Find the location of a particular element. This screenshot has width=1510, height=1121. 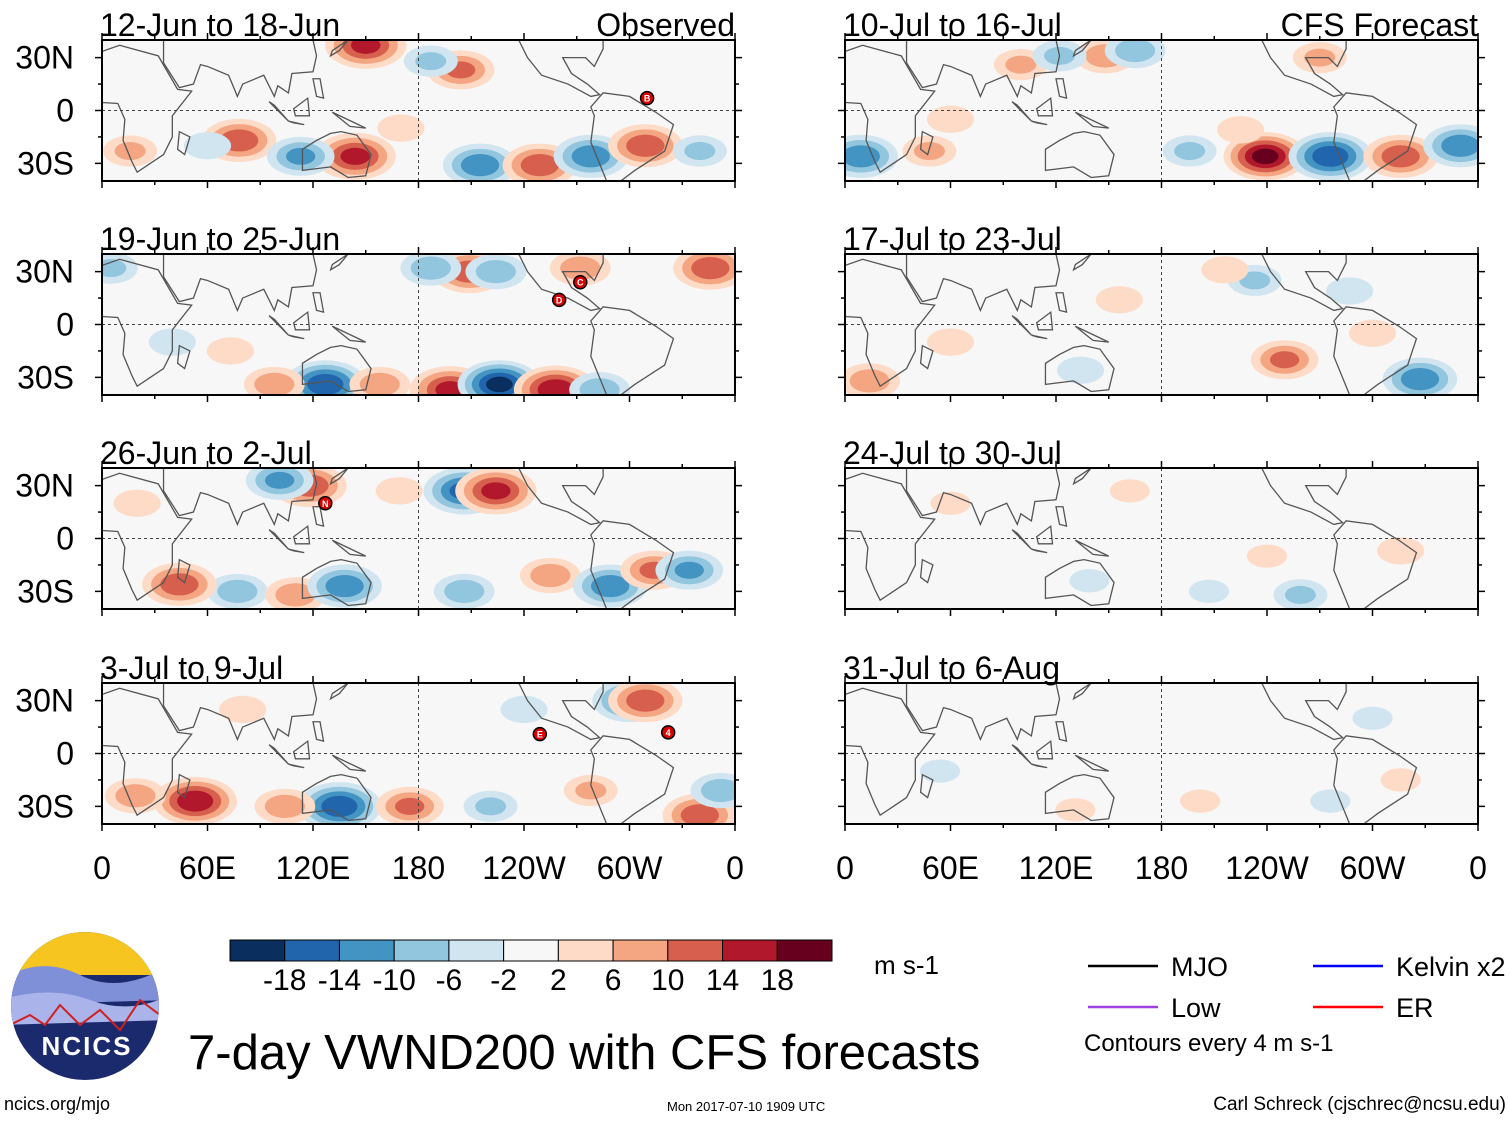

storm-label: 4 is located at coordinates (668, 733).